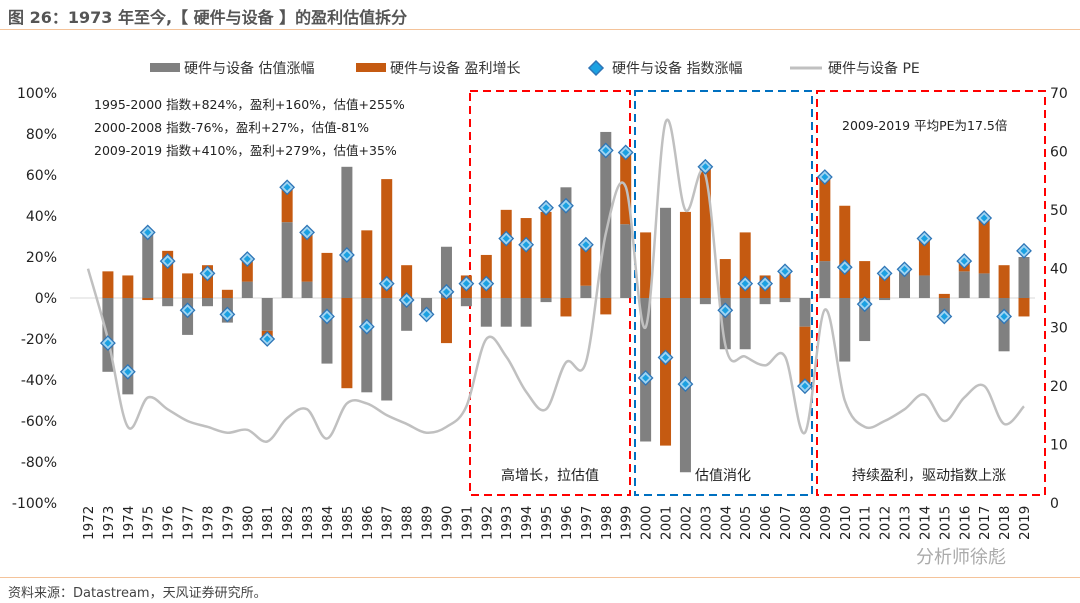  I want to click on x-tick-label: 2007, so click(786, 523).